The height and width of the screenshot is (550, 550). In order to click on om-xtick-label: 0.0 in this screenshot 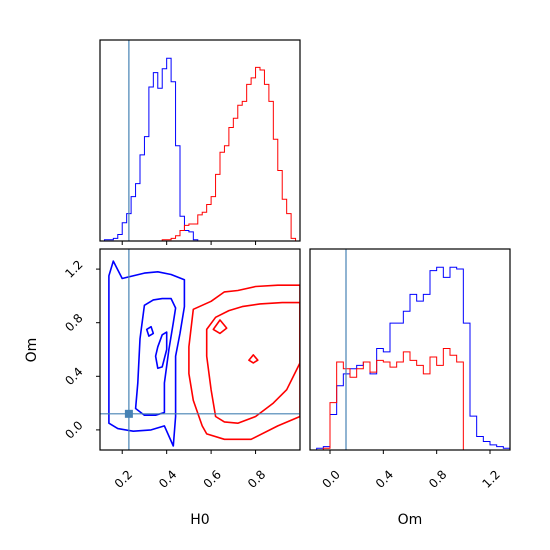, I will do `click(330, 478)`.